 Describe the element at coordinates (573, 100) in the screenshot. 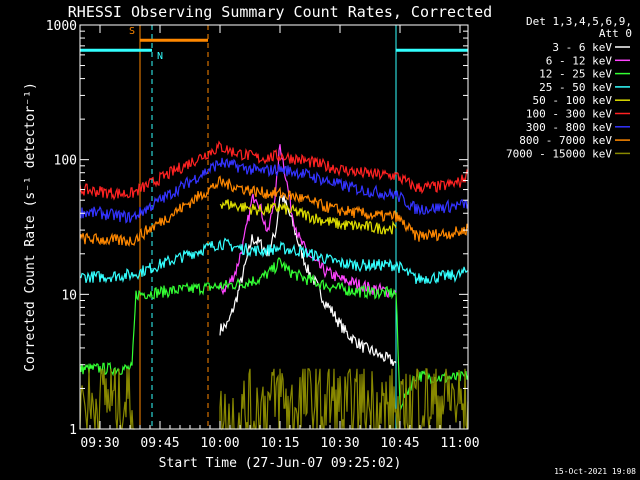

I see `legend-label-50-100-kev: 50 - 100 keV` at that location.